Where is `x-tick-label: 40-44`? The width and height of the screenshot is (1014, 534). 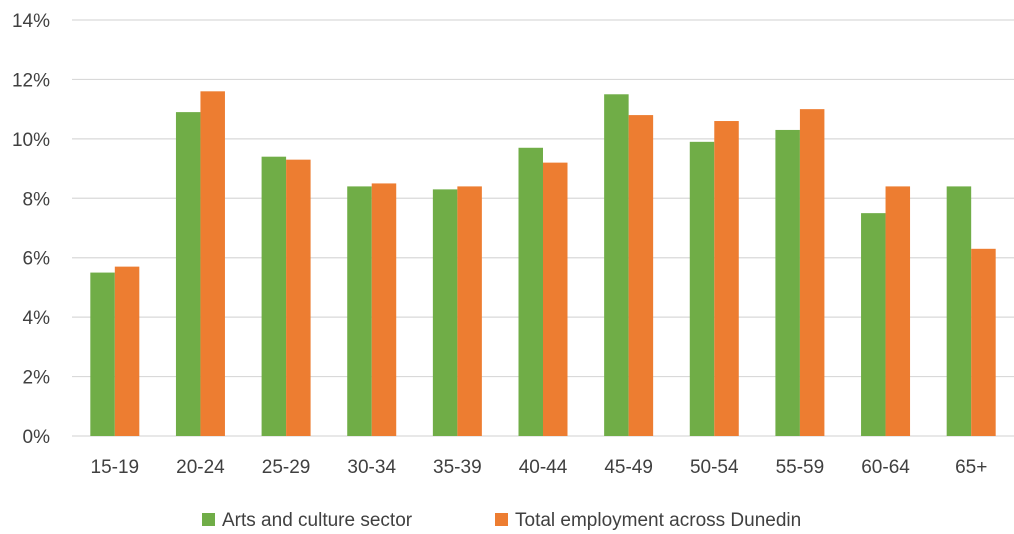
x-tick-label: 40-44 is located at coordinates (543, 467).